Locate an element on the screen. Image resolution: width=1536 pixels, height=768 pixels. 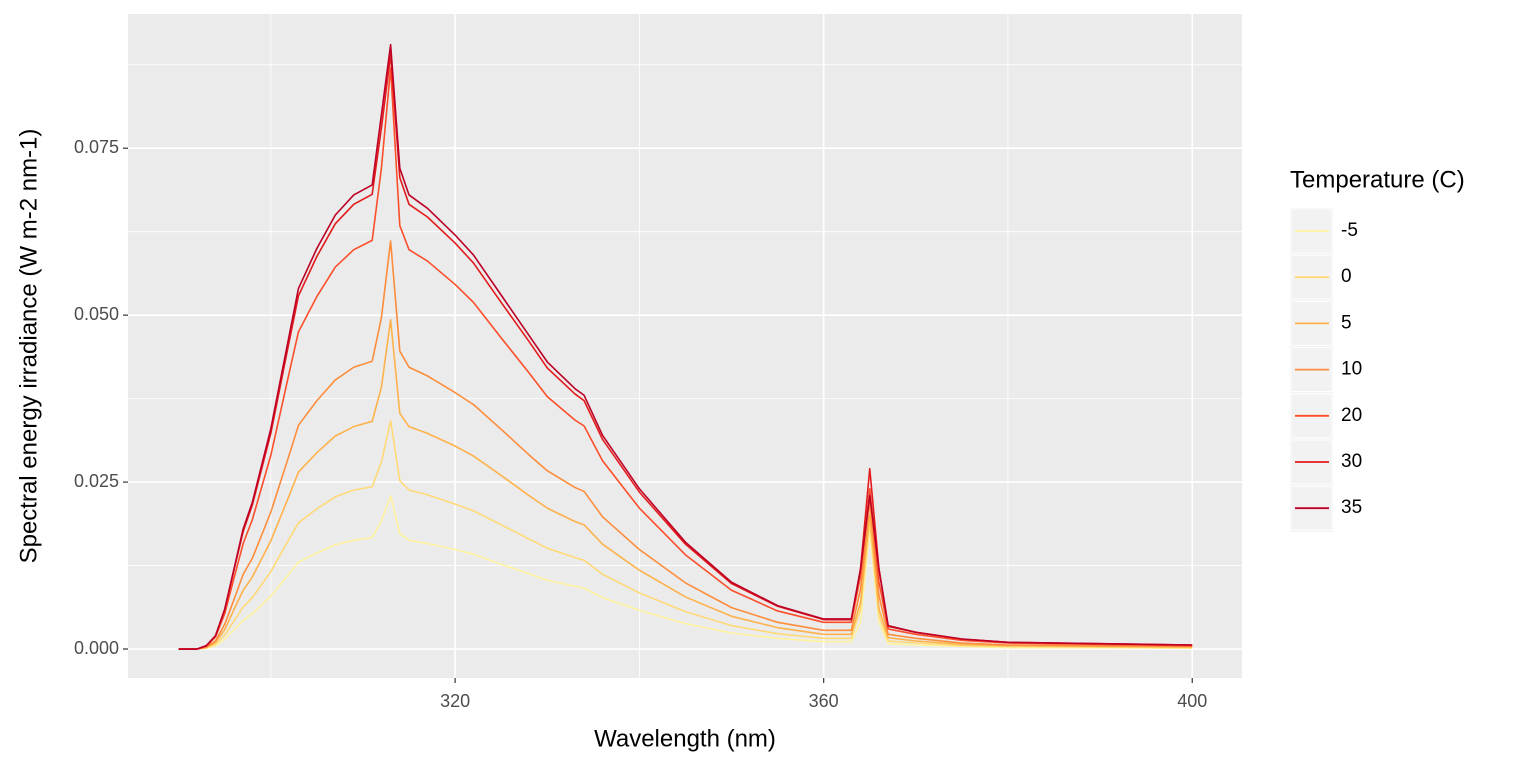
x-tick-label: 320 is located at coordinates (455, 701).